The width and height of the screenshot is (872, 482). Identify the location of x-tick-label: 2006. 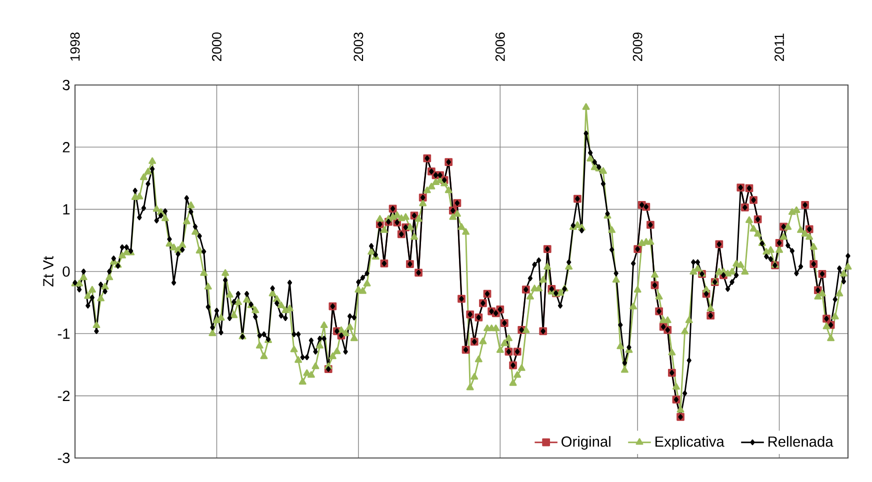
(500, 46).